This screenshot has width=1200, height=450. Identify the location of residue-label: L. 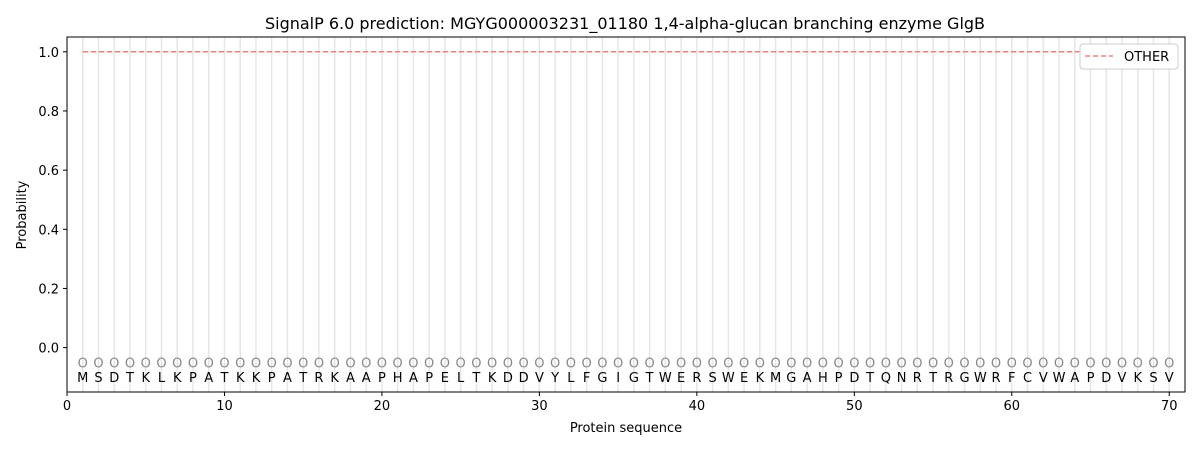
(571, 378).